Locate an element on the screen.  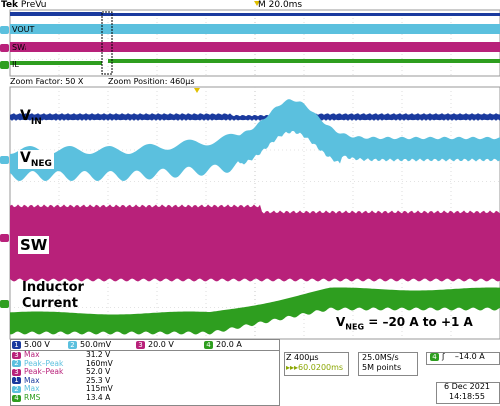
overview-sw-trace is located at coordinates (255, 47).